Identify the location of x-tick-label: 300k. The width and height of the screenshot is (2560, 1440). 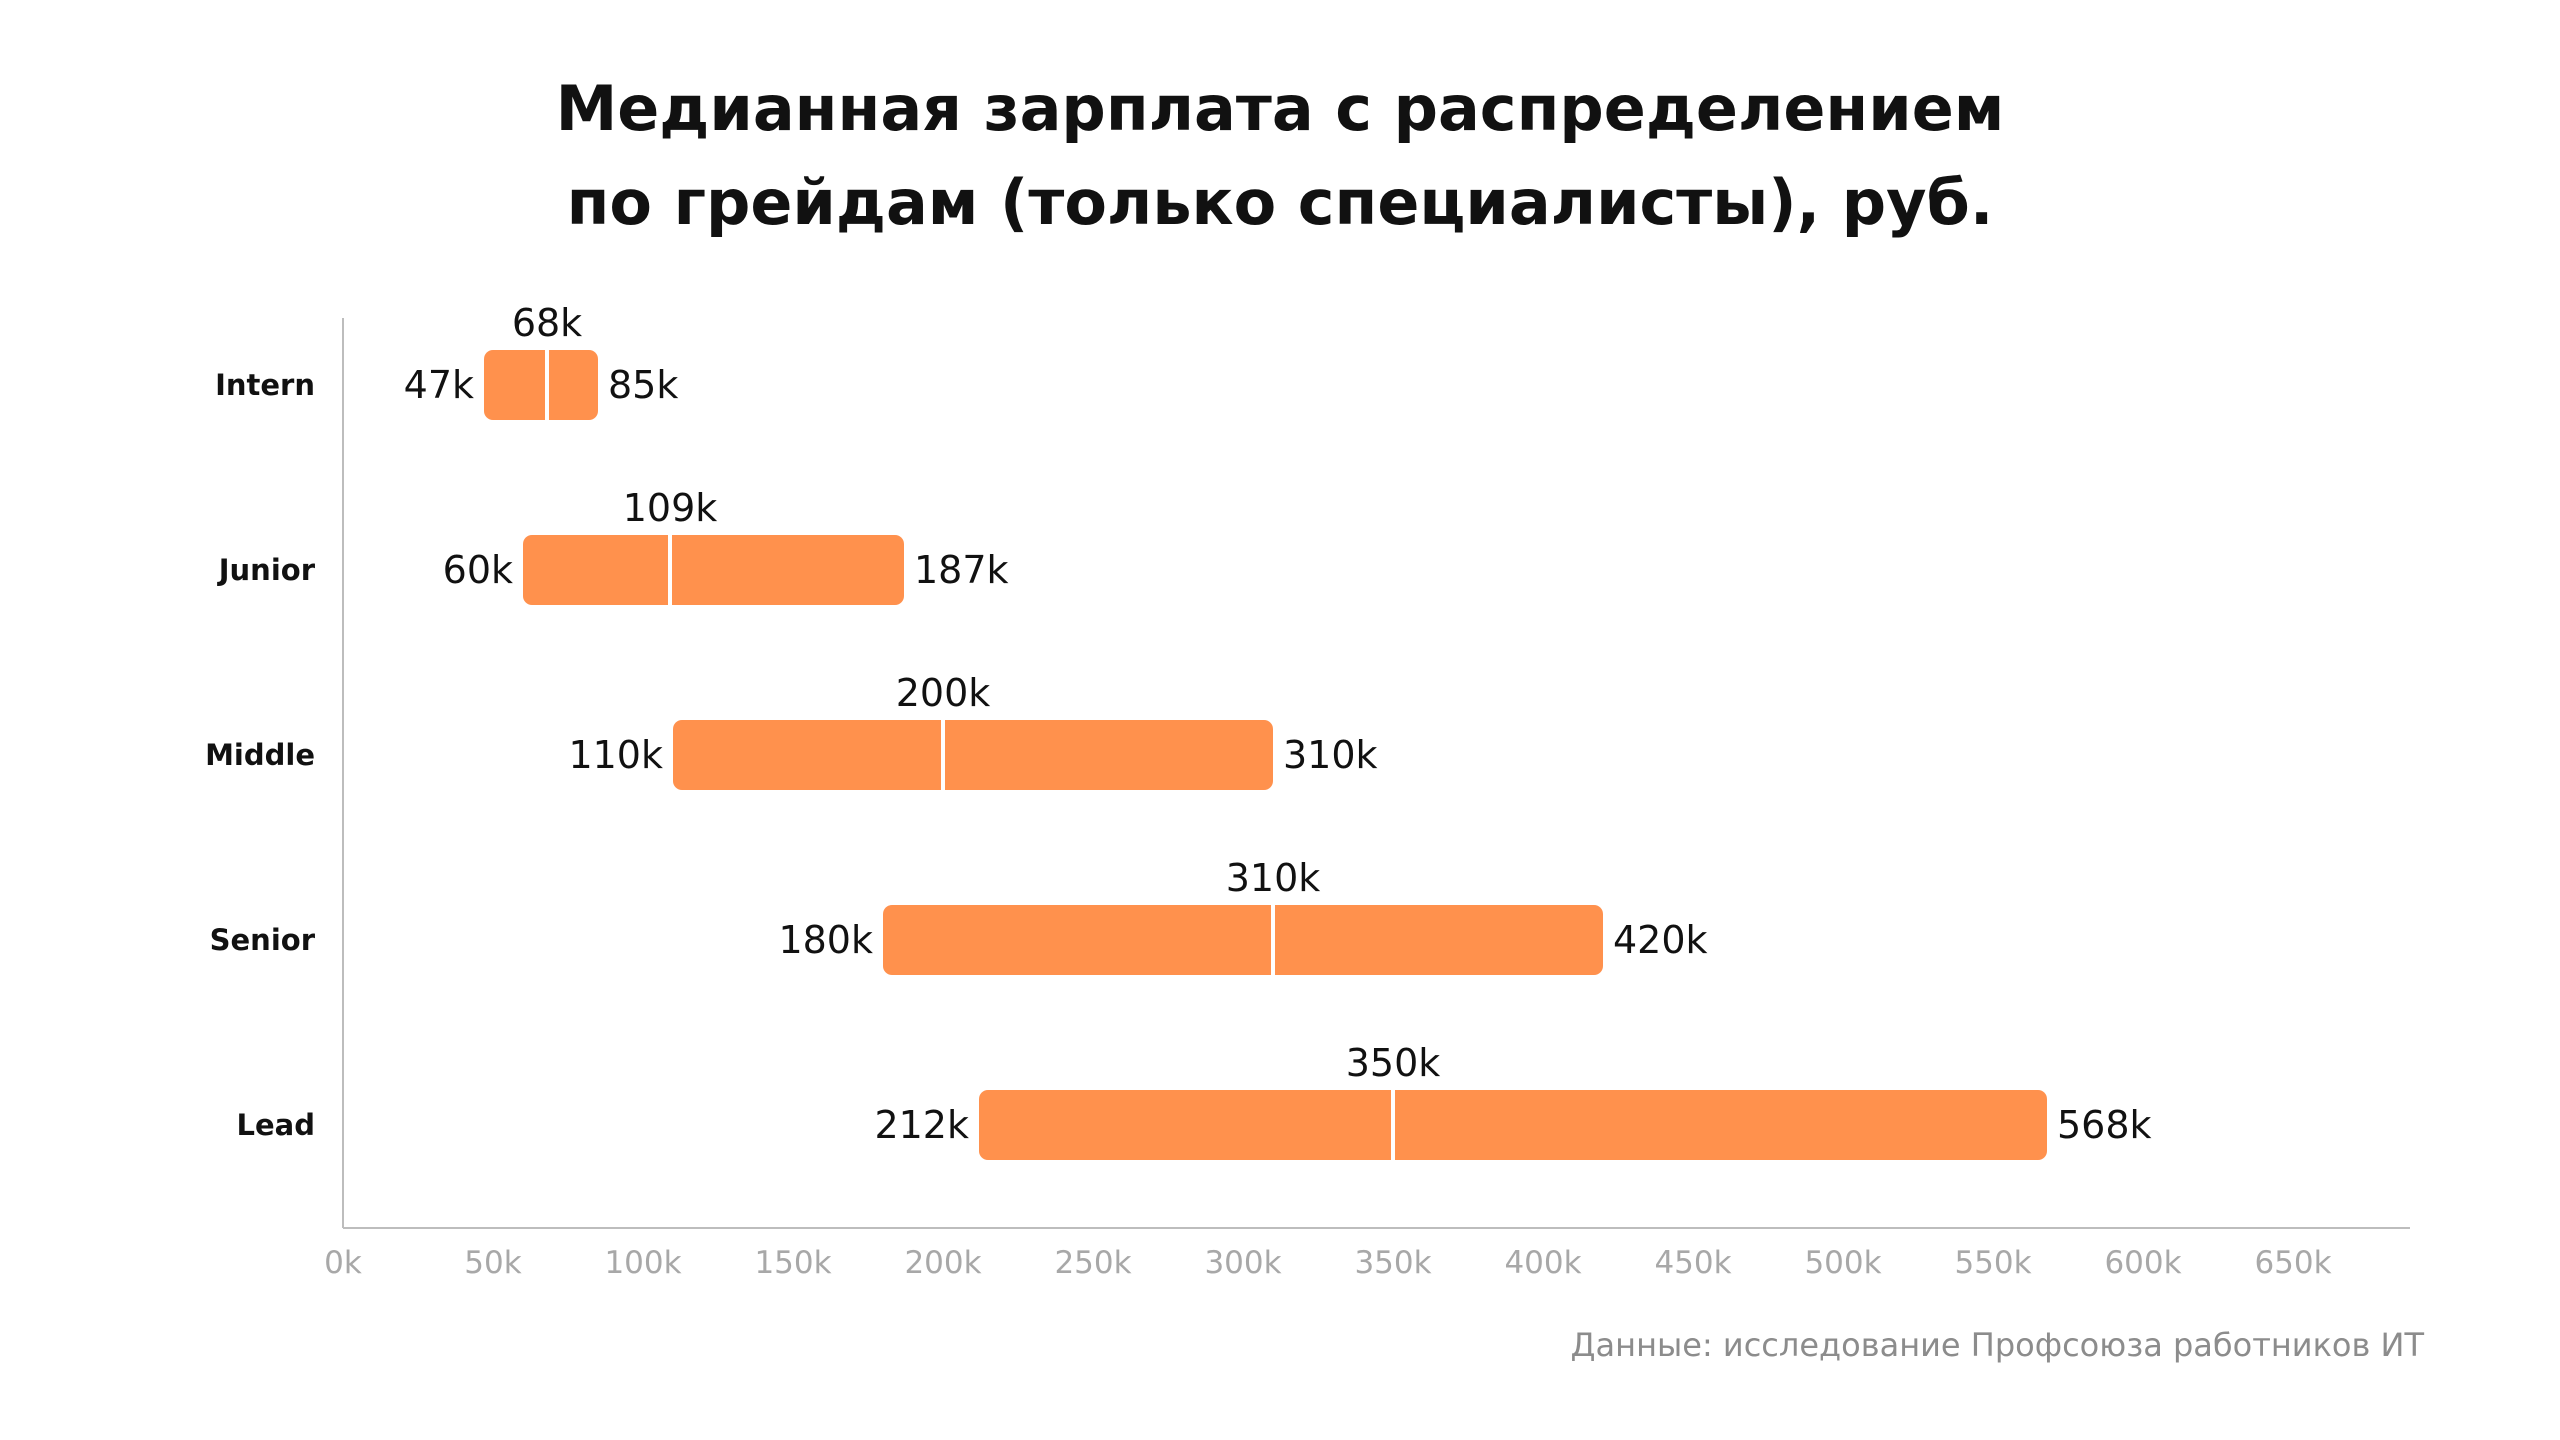
(1242, 1263).